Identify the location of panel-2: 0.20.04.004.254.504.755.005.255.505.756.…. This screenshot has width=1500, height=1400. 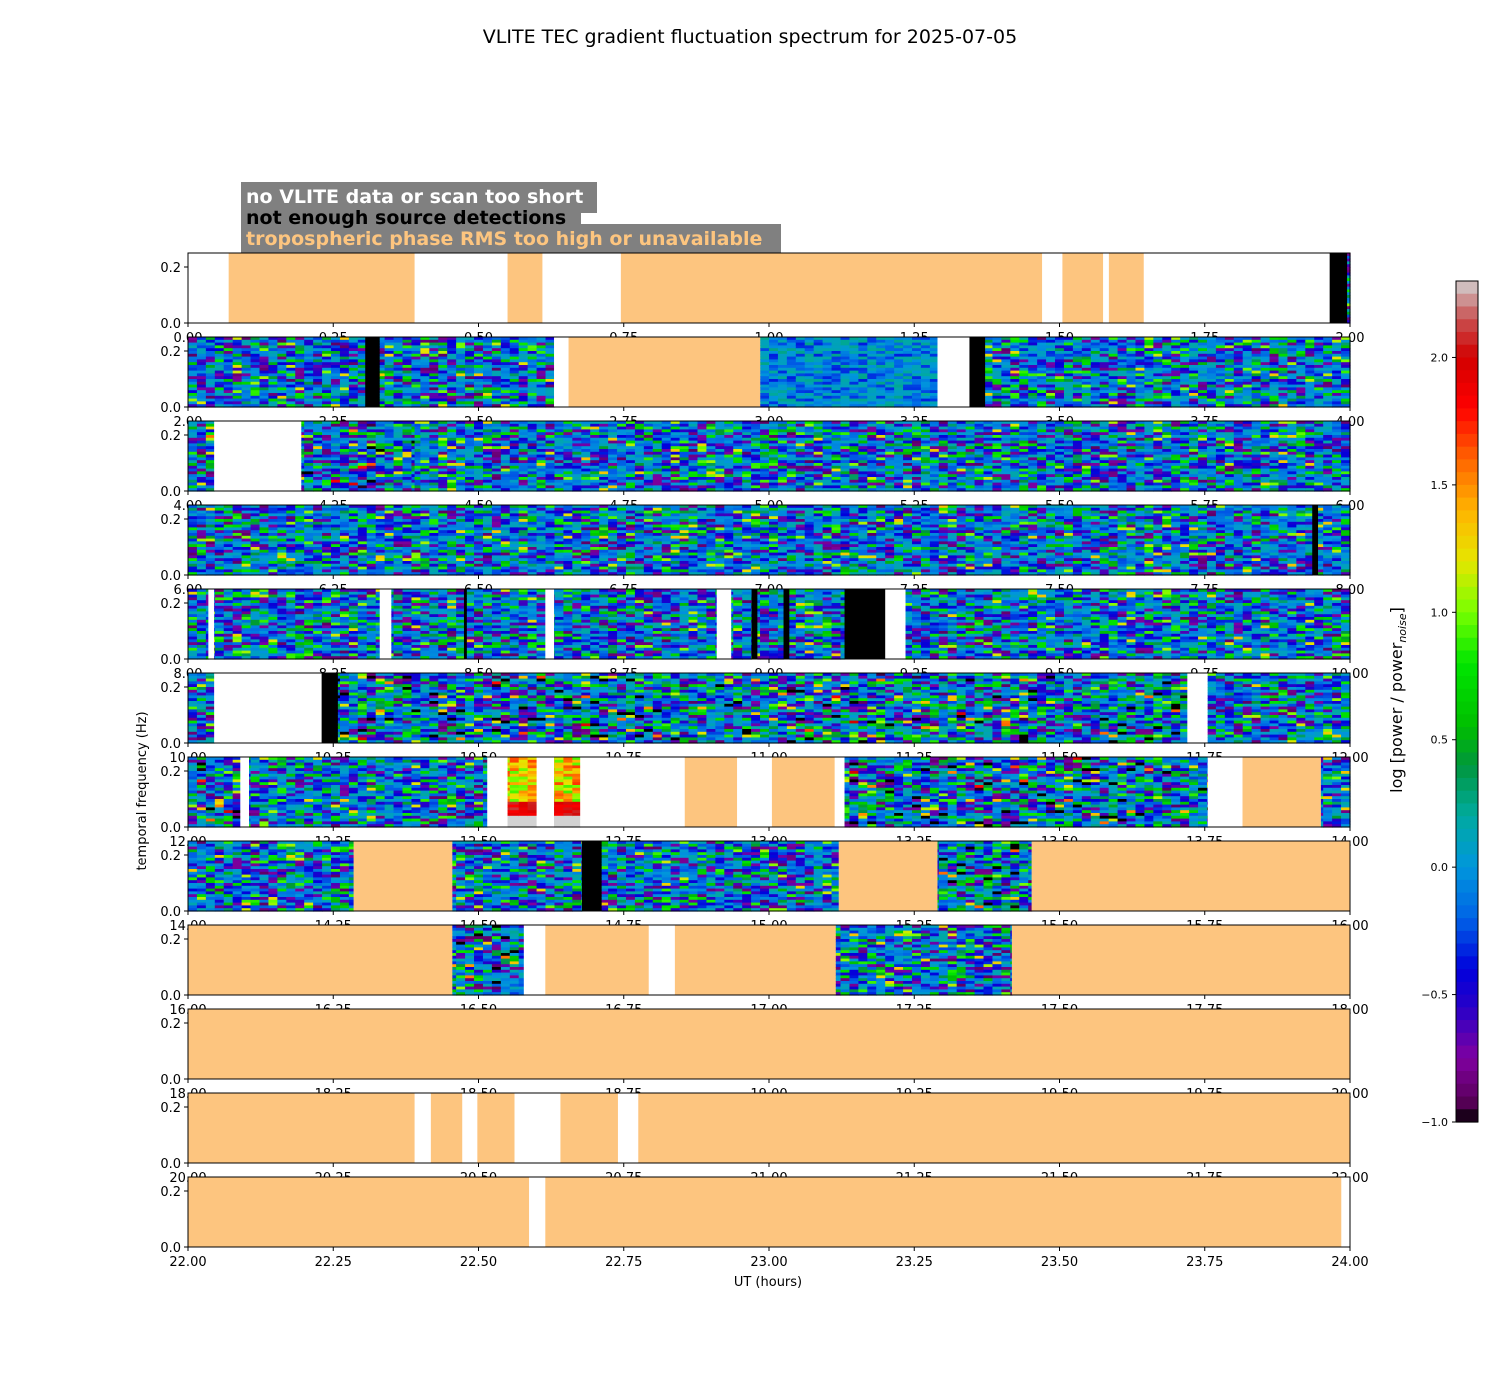
(762, 467).